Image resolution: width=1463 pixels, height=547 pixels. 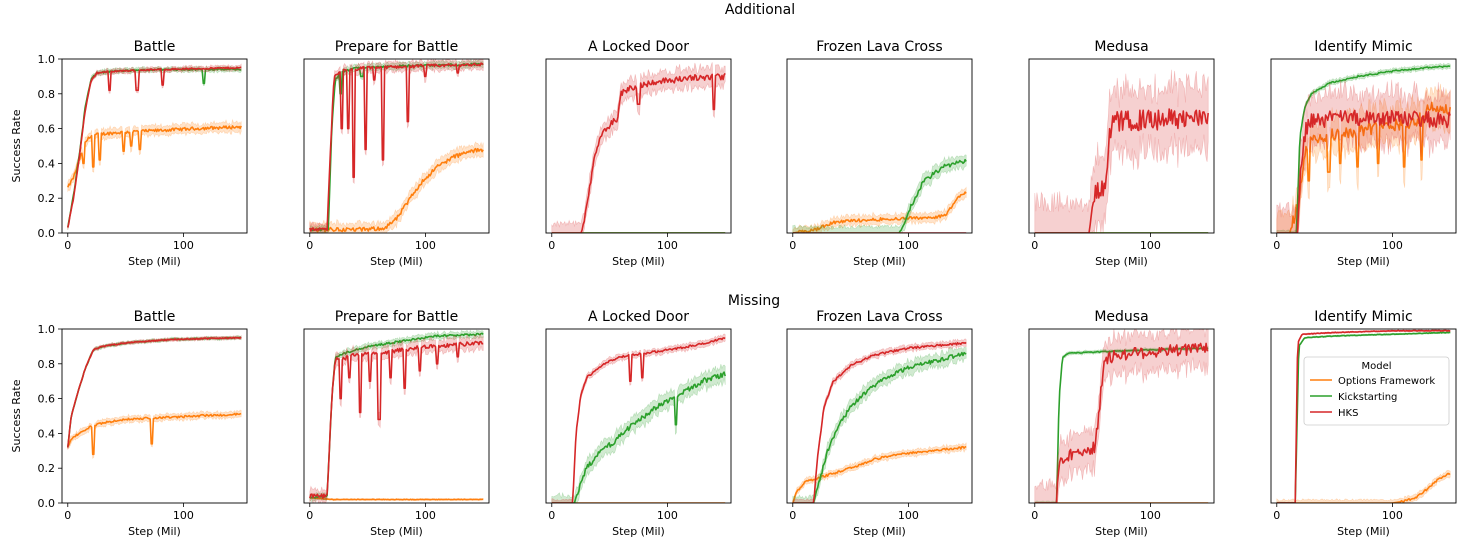 I want to click on legend-title: Model, so click(x=1376, y=366).